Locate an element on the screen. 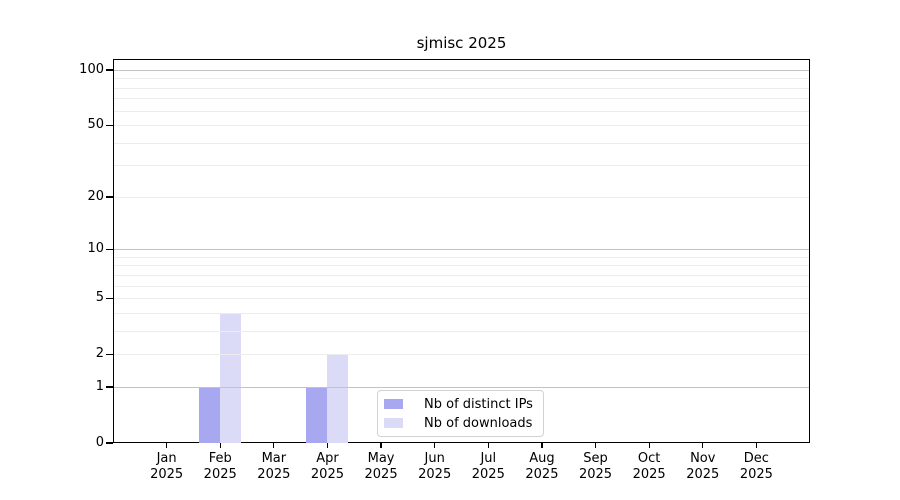  xtick-label-dec-2025: Dec 2025 is located at coordinates (756, 466).